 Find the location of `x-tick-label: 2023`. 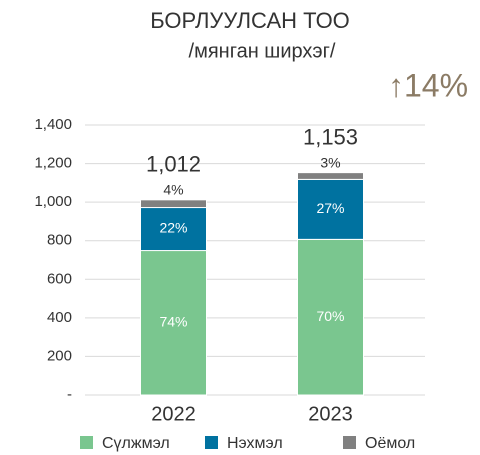

x-tick-label: 2023 is located at coordinates (330, 414).